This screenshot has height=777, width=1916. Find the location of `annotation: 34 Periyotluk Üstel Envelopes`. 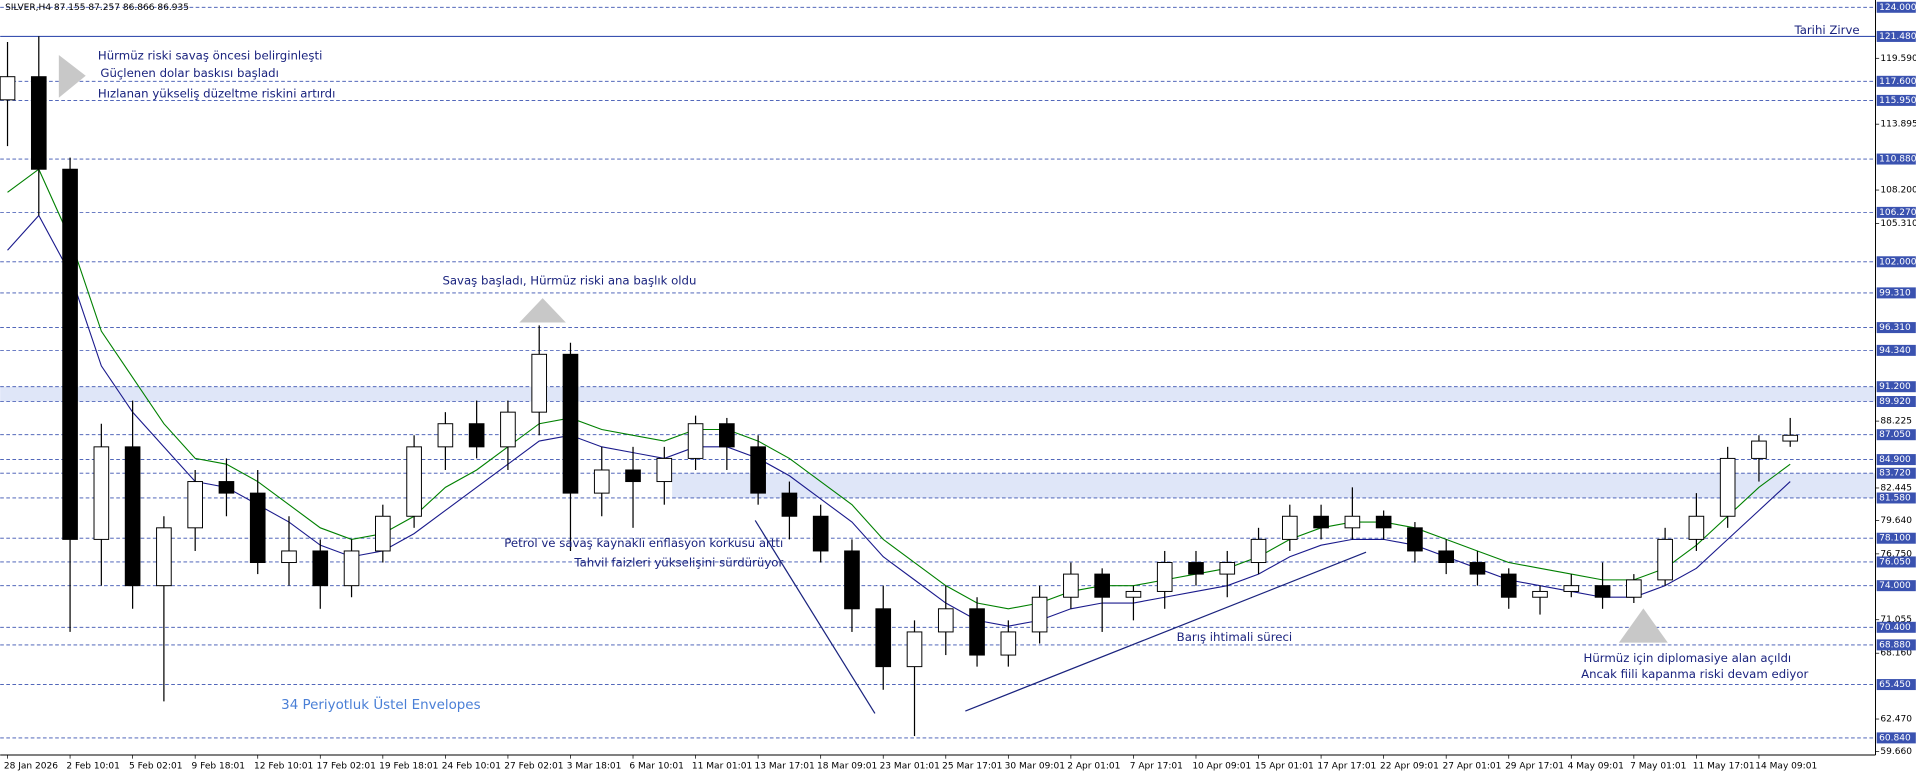

annotation: 34 Periyotluk Üstel Envelopes is located at coordinates (380, 704).